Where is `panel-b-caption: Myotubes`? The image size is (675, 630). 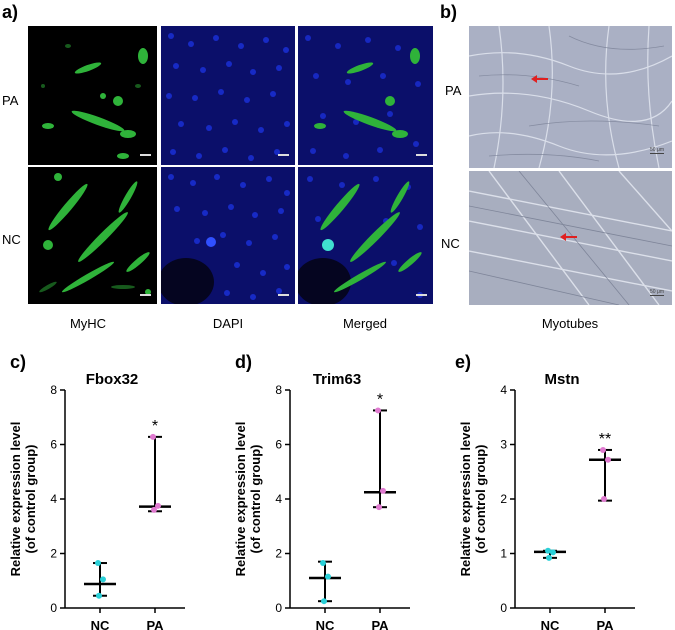
panel-b-caption: Myotubes is located at coordinates (570, 323).